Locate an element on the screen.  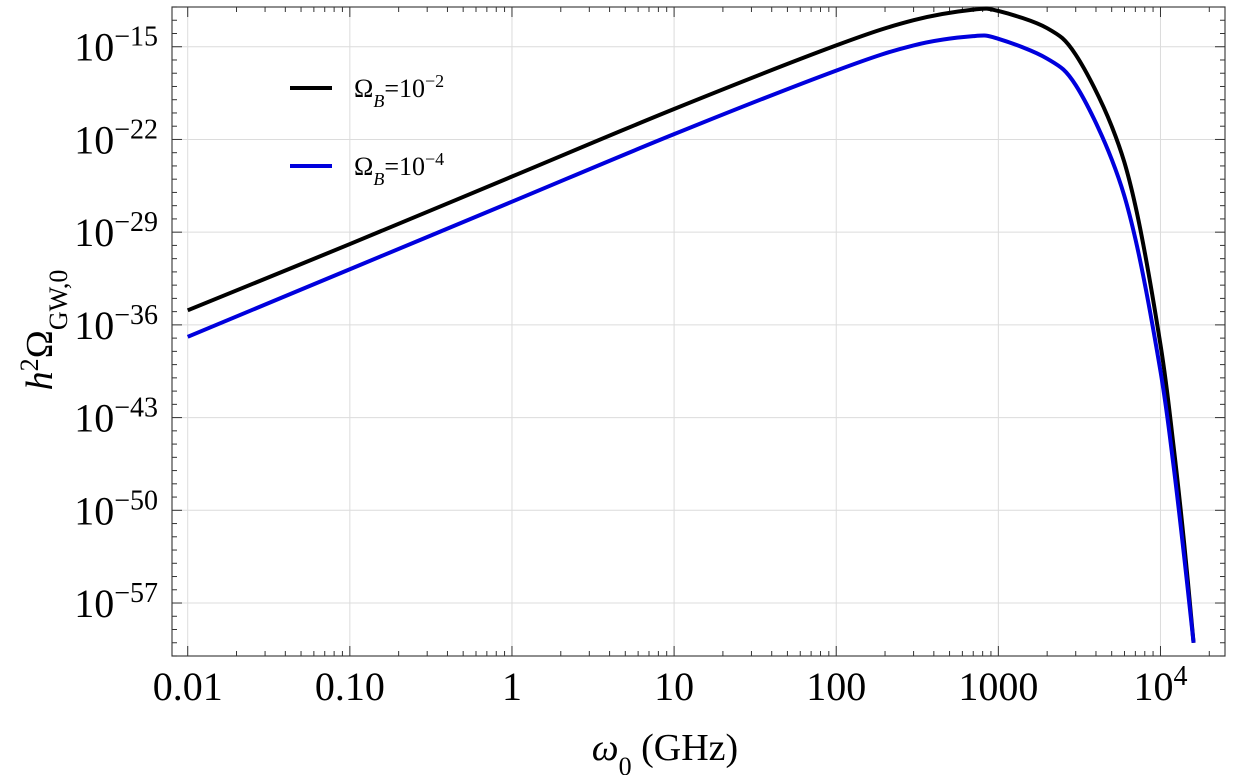
y-axis-title: h2ΩGW,0 is located at coordinates (44, 330).